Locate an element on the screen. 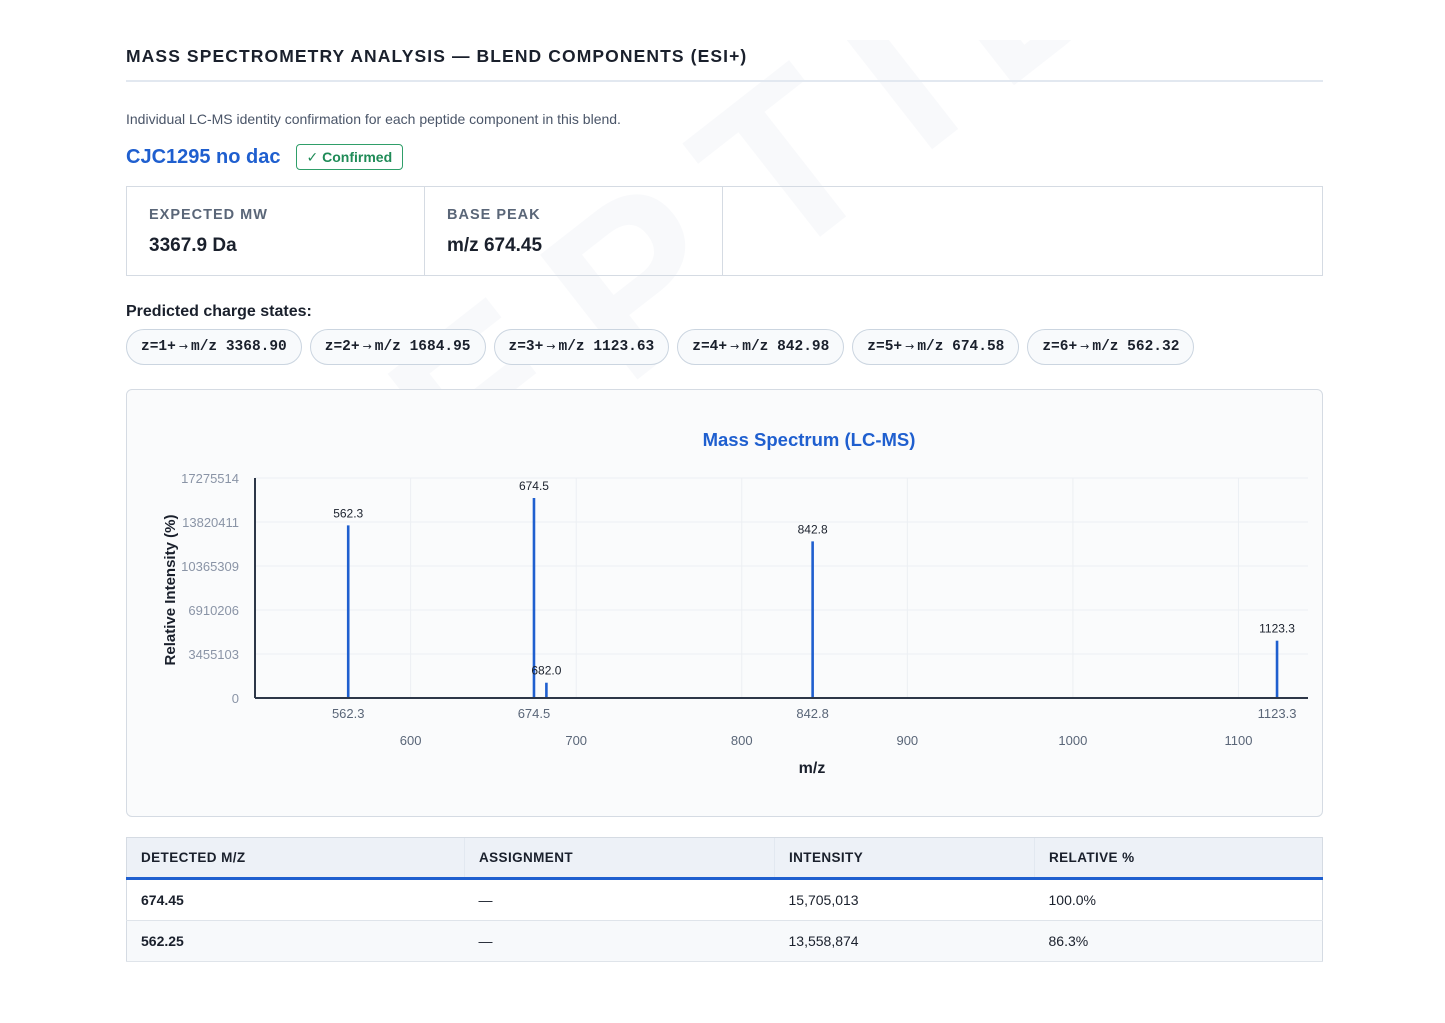 This screenshot has width=1445, height=1023. charge-label: z=2+ is located at coordinates (342, 347).